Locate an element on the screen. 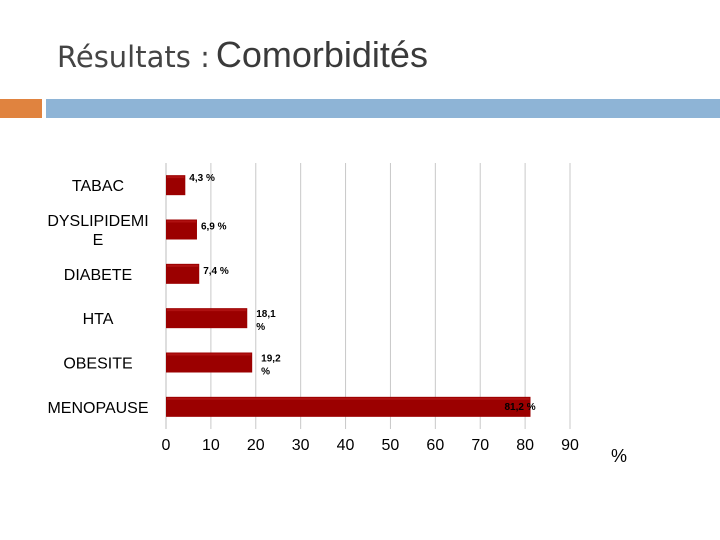  category-label: E is located at coordinates (98, 240).